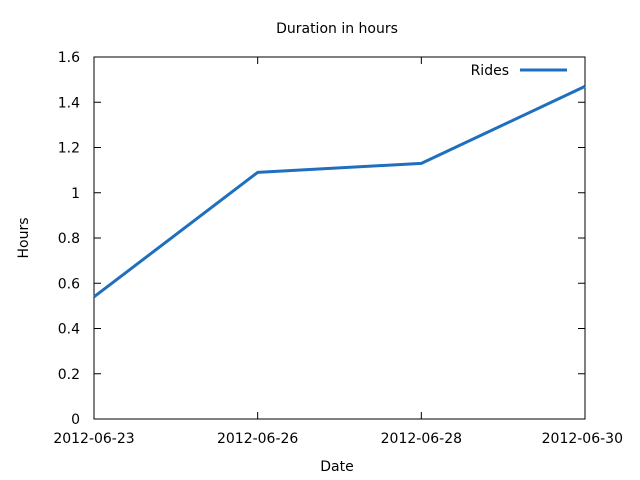  What do you see at coordinates (75, 194) in the screenshot?
I see `y-tick-label: 1` at bounding box center [75, 194].